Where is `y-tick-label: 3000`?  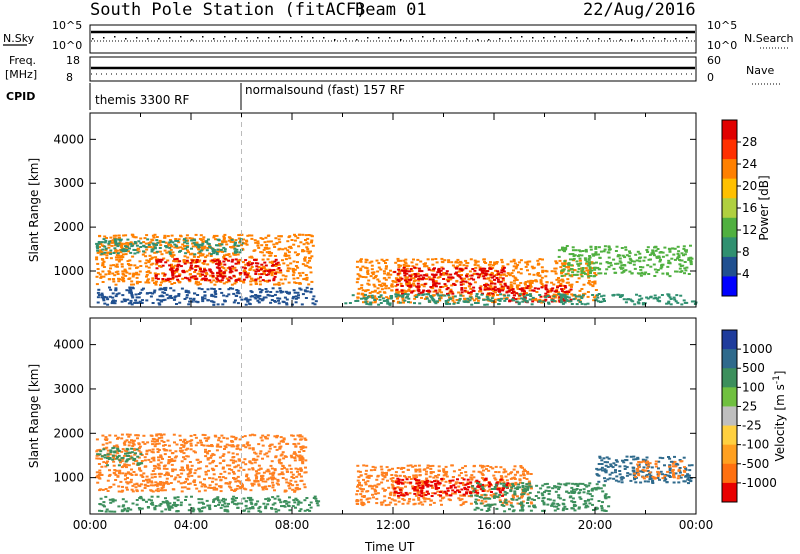
y-tick-label: 3000 is located at coordinates (68, 183).